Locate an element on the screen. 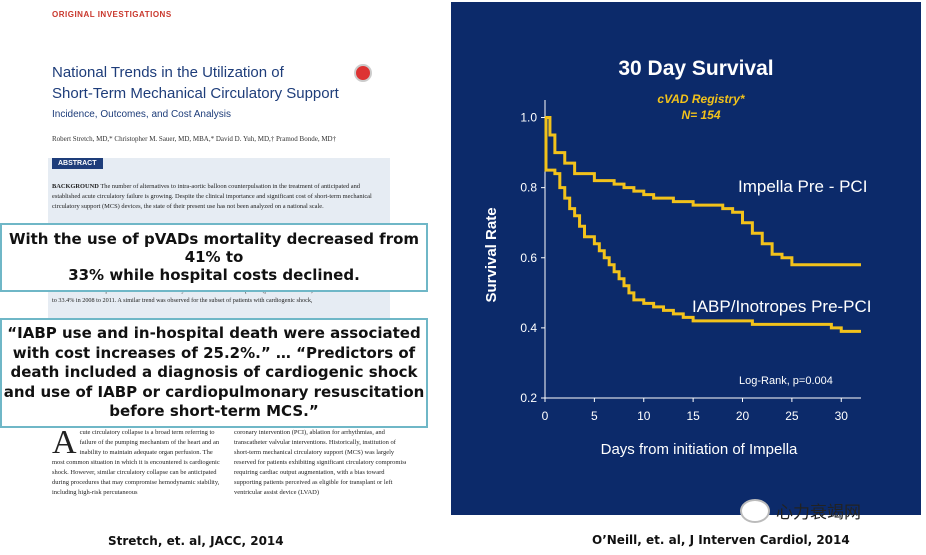 This screenshot has height=555, width=926. background-label: BACKGROUND is located at coordinates (75, 186).